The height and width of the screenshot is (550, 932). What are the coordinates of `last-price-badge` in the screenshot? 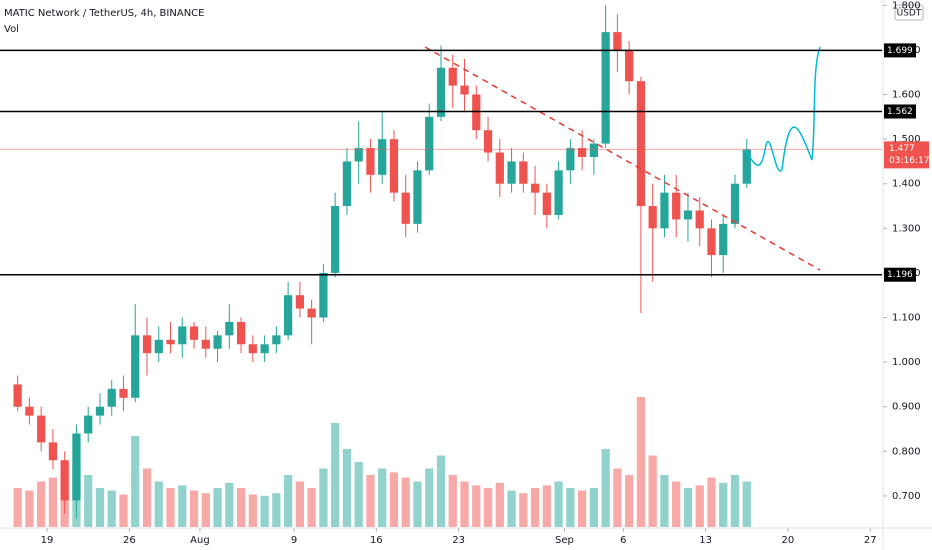 It's located at (906, 155).